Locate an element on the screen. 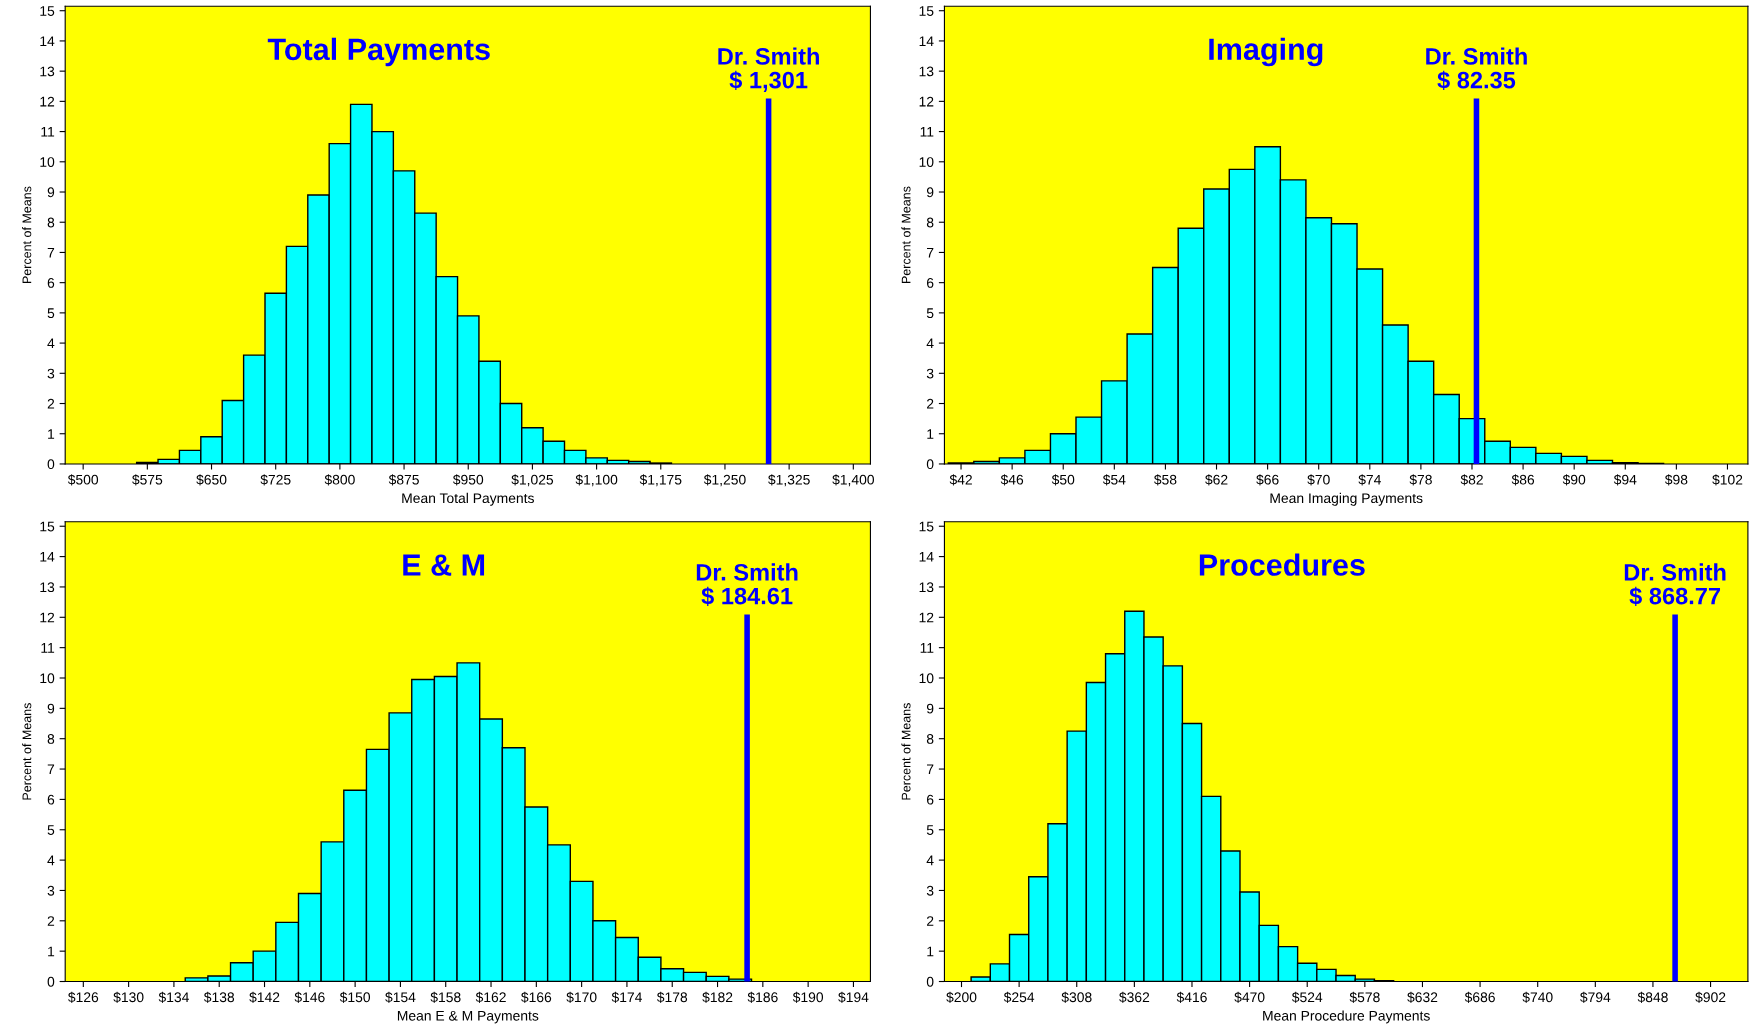  x-tick-label: $950 is located at coordinates (468, 480).